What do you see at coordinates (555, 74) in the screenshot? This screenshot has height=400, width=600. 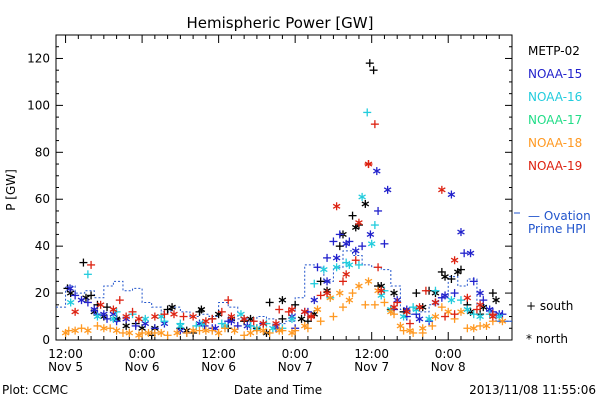 I see `legend-noaa-15: NOAA-15` at bounding box center [555, 74].